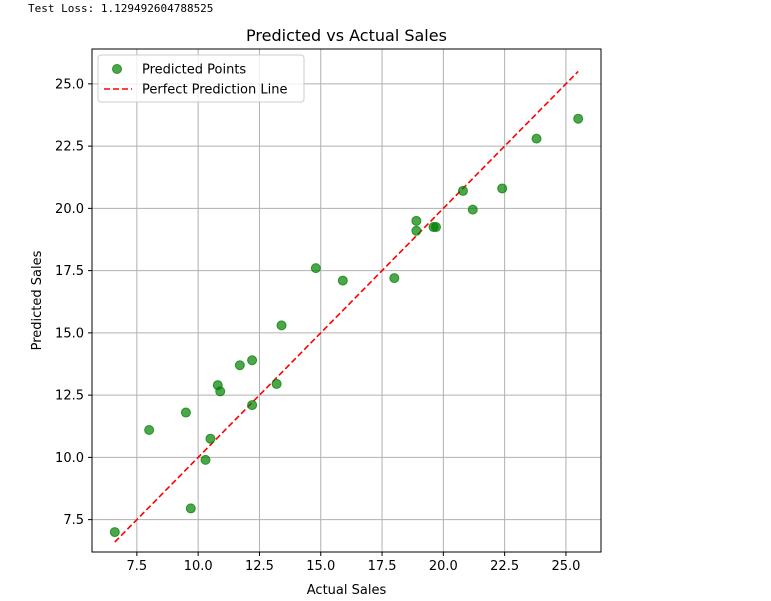 This screenshot has width=771, height=601. What do you see at coordinates (347, 590) in the screenshot?
I see `x-axis-label: Actual Sales` at bounding box center [347, 590].